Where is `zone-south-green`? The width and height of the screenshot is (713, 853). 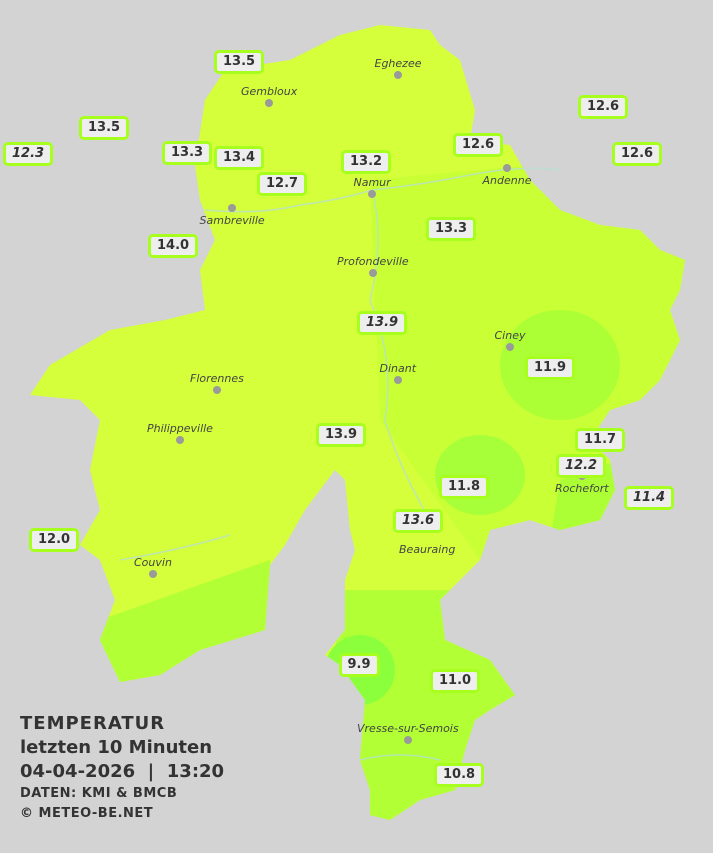 zone-south-green is located at coordinates (430, 705).